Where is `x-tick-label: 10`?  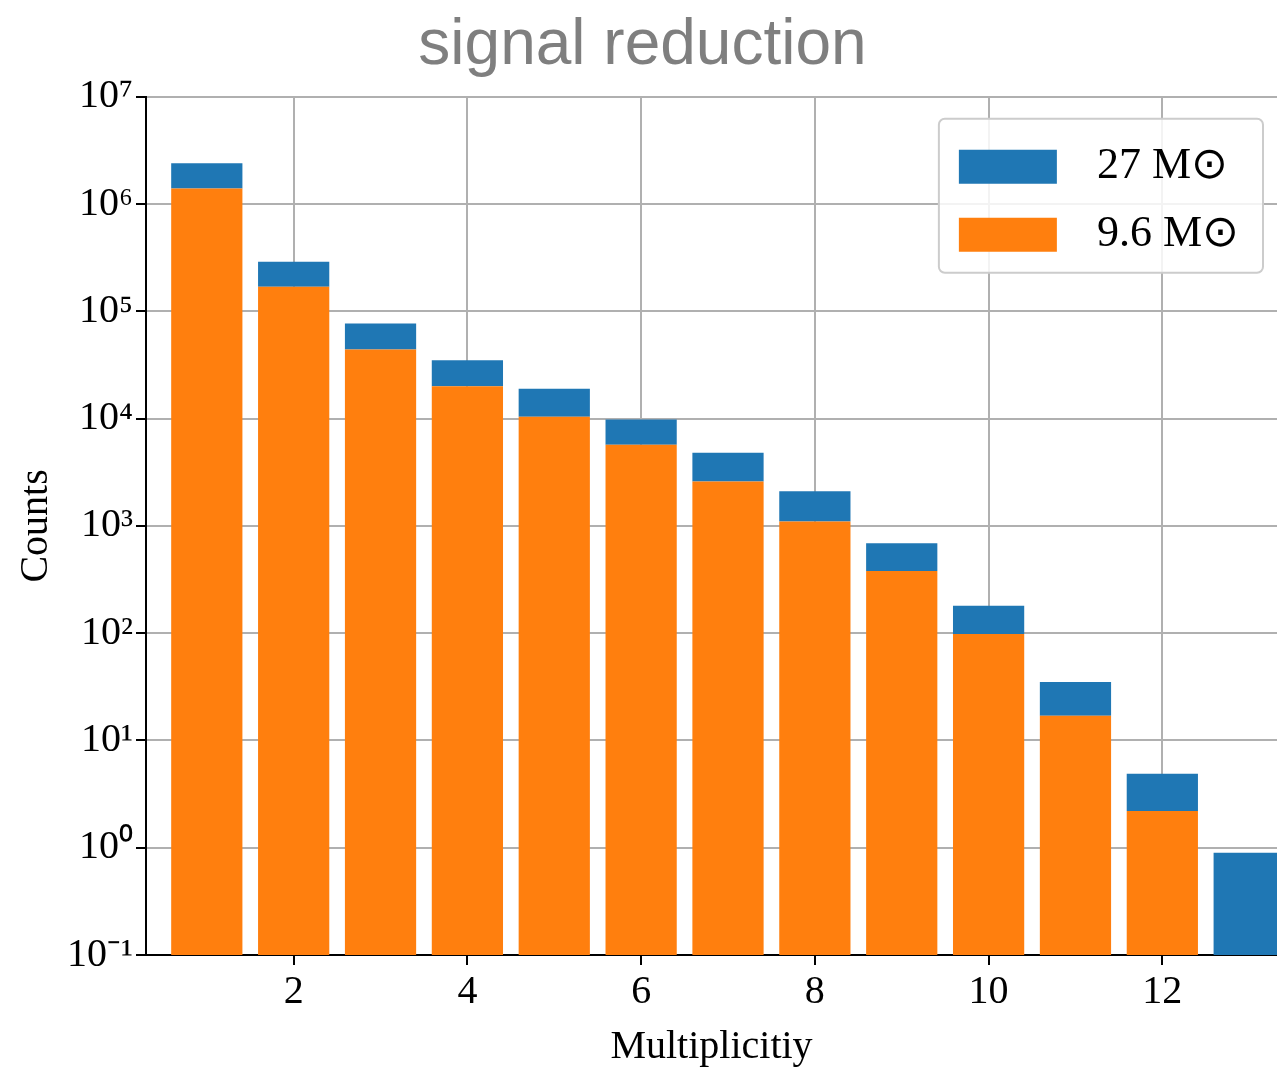
x-tick-label: 10 is located at coordinates (988, 989).